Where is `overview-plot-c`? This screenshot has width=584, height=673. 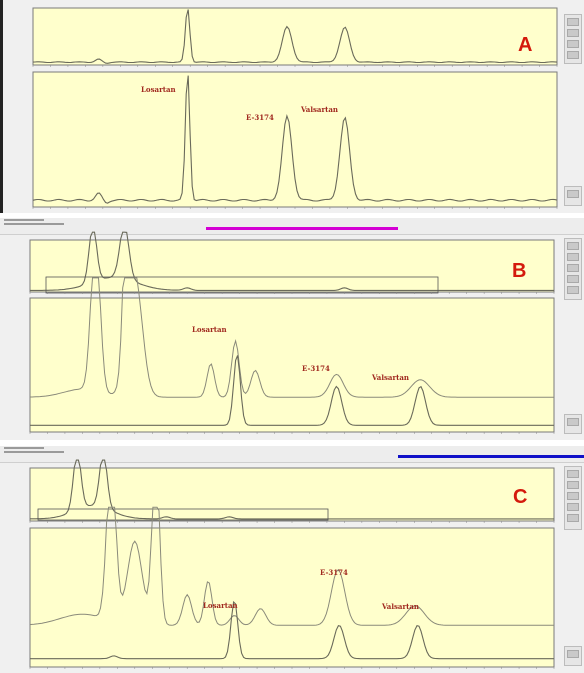 overview-plot-c is located at coordinates (292, 494).